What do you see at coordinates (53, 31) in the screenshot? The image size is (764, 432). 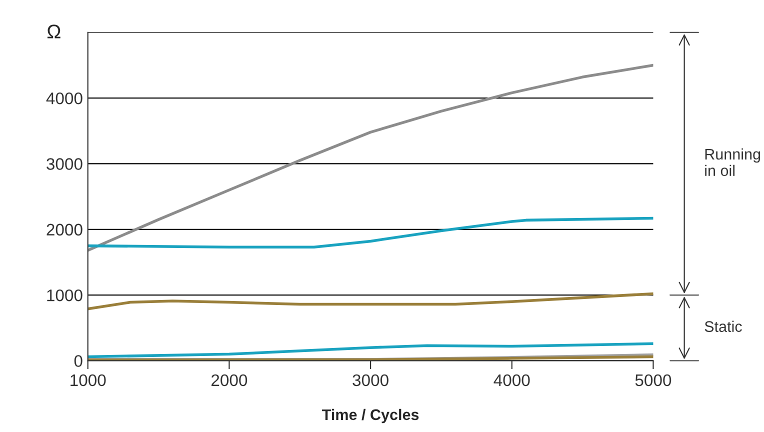 I see `y-axis-title: Ω` at bounding box center [53, 31].